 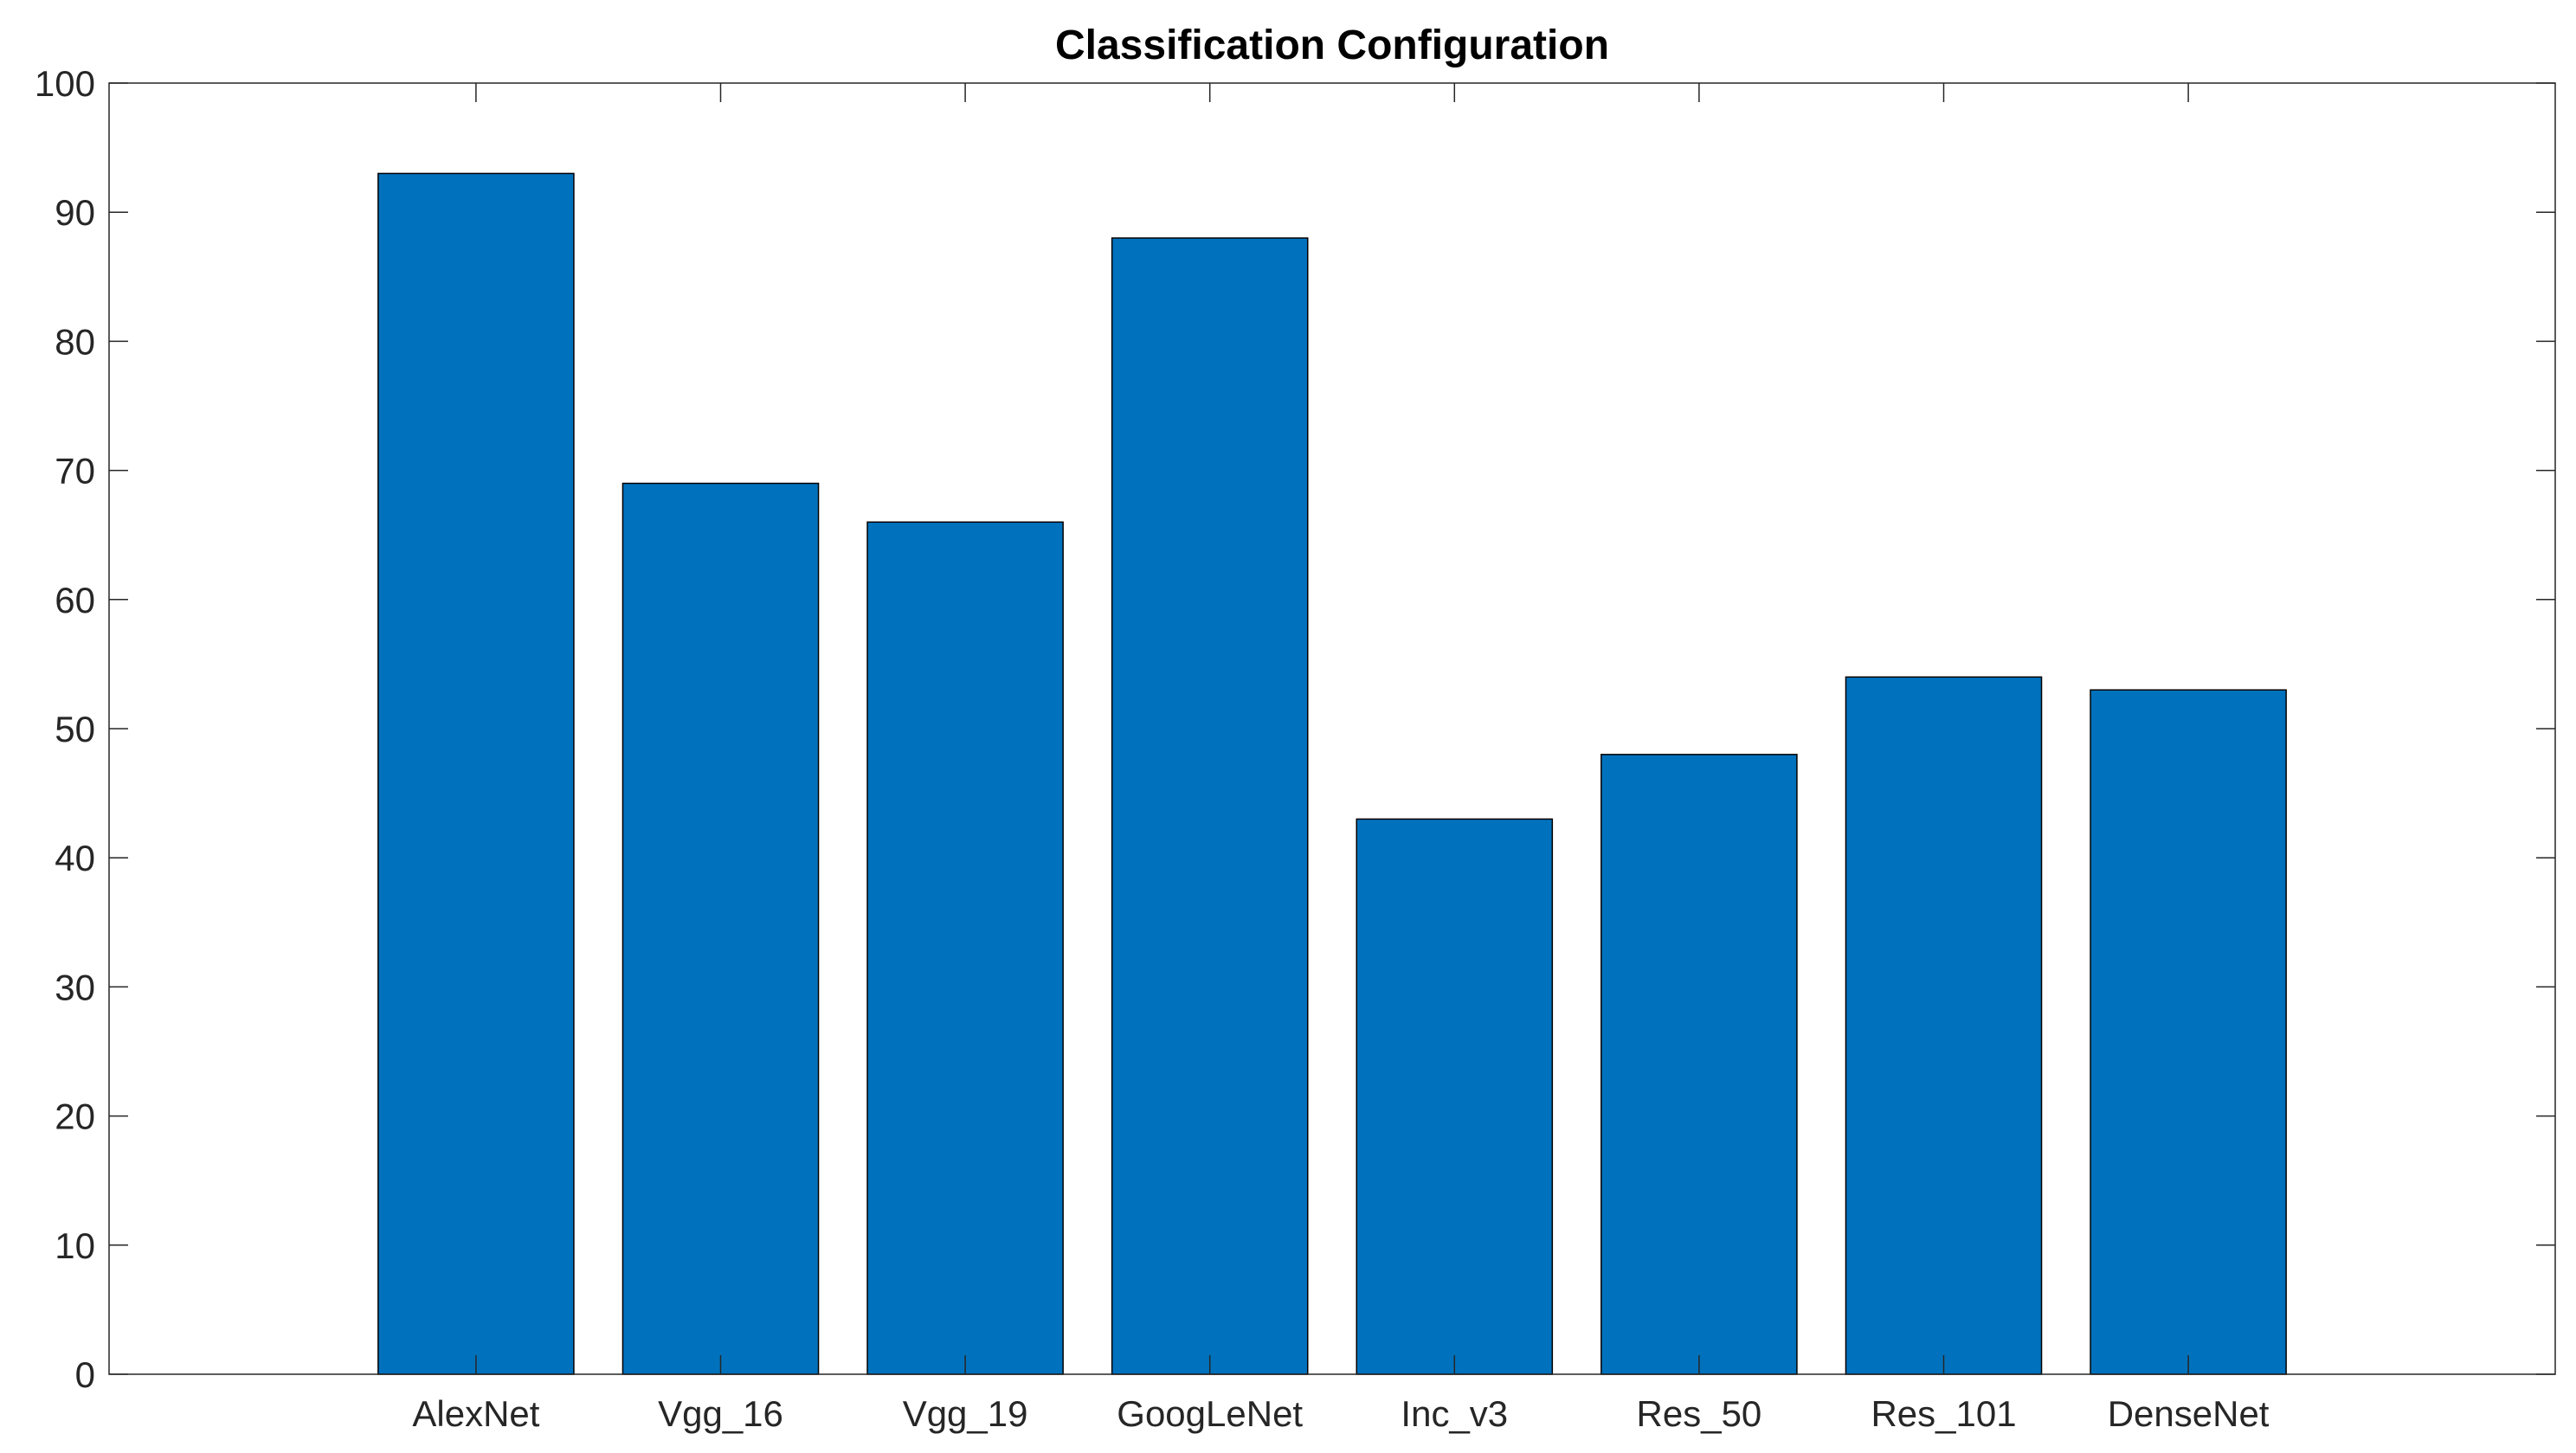 I want to click on y-tick-label: 10, so click(x=75, y=1245).